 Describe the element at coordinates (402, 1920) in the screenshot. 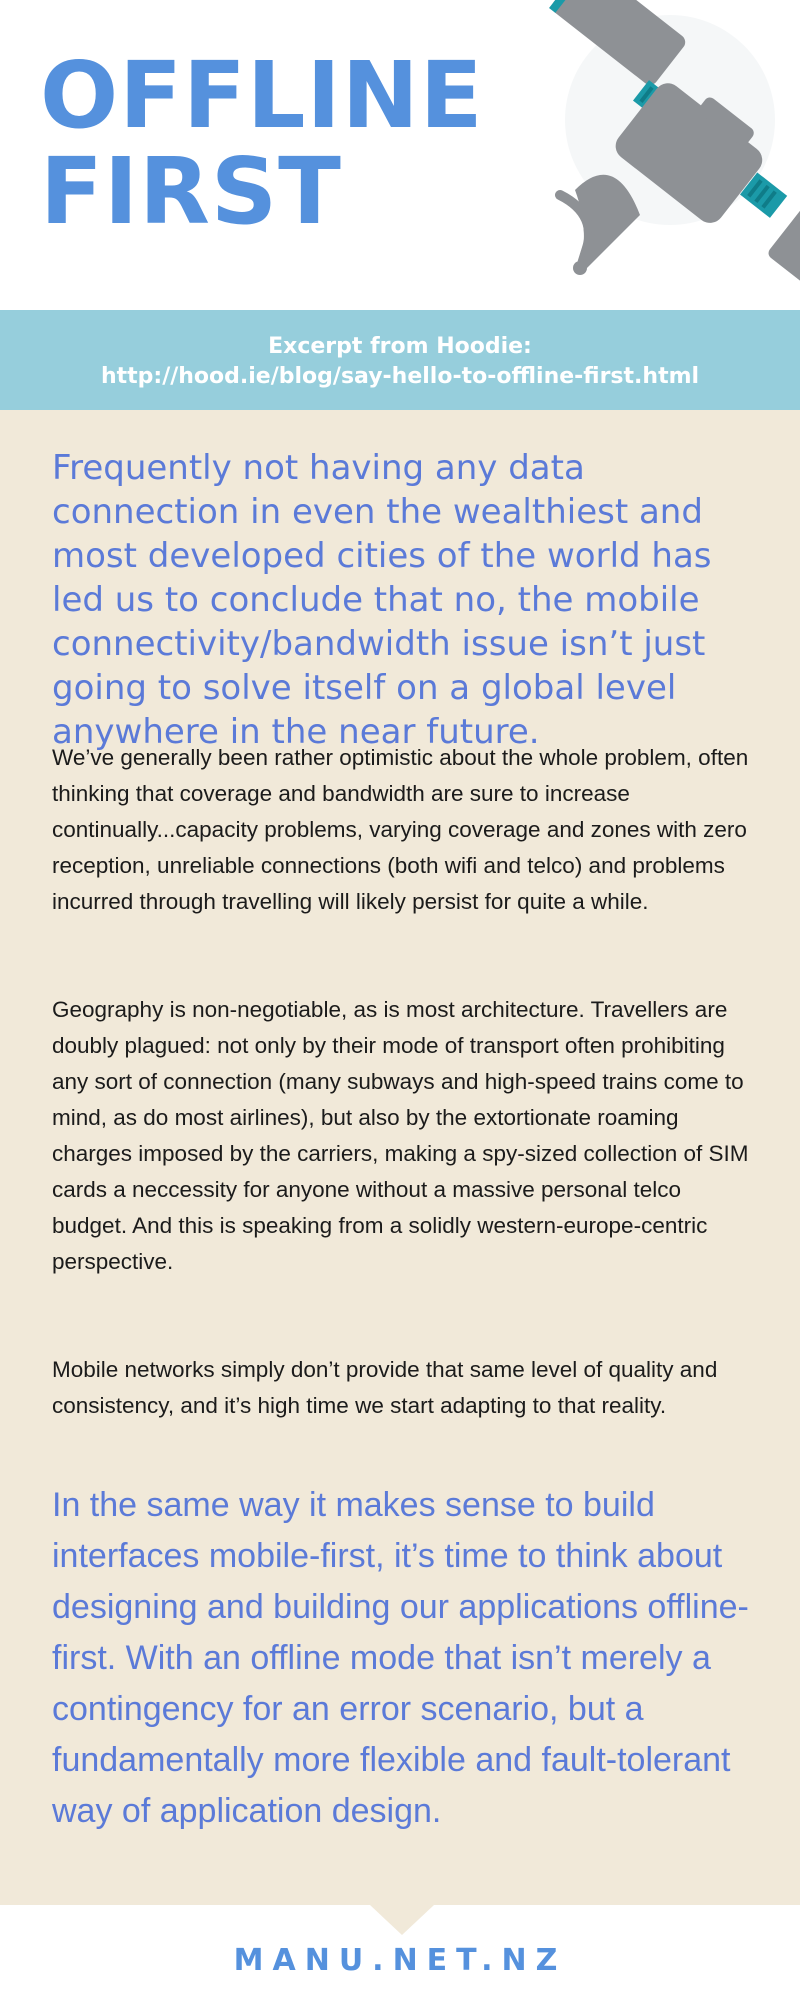

I see `footer-notch` at that location.